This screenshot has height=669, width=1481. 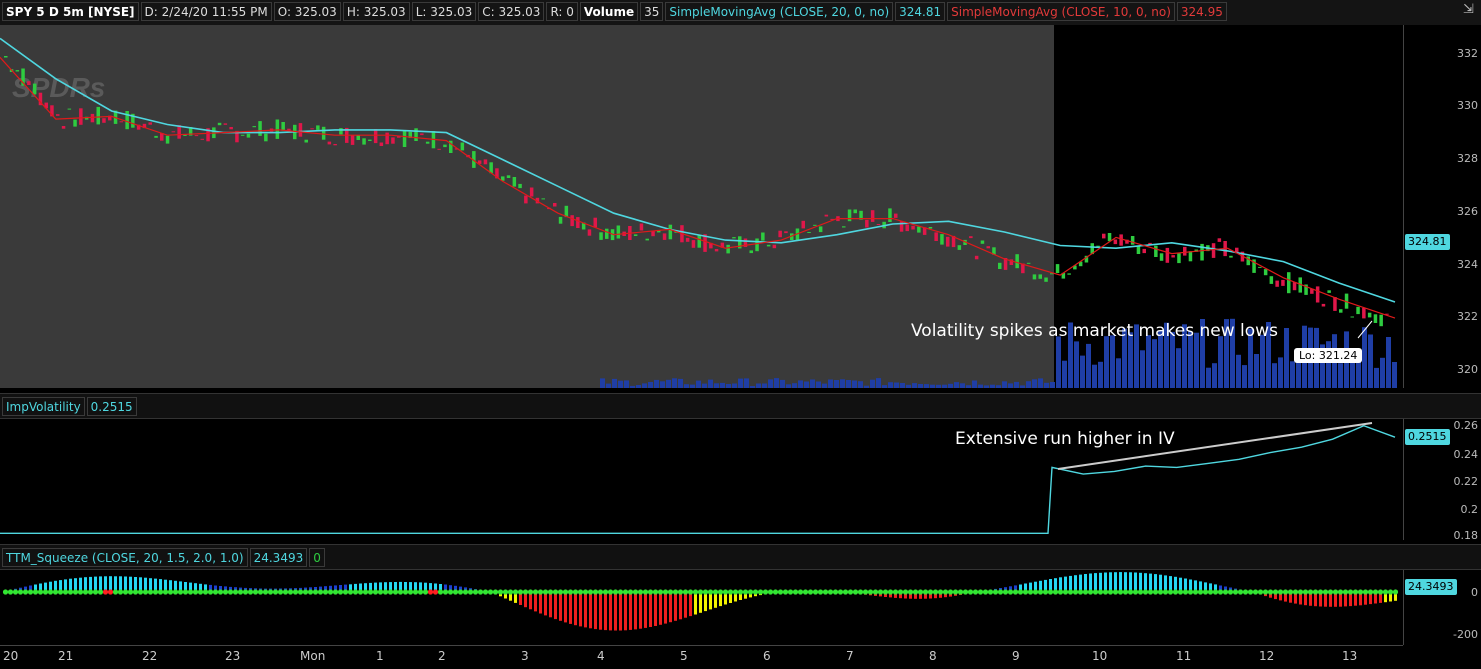 I want to click on range-readout: R: 0, so click(x=561, y=11).